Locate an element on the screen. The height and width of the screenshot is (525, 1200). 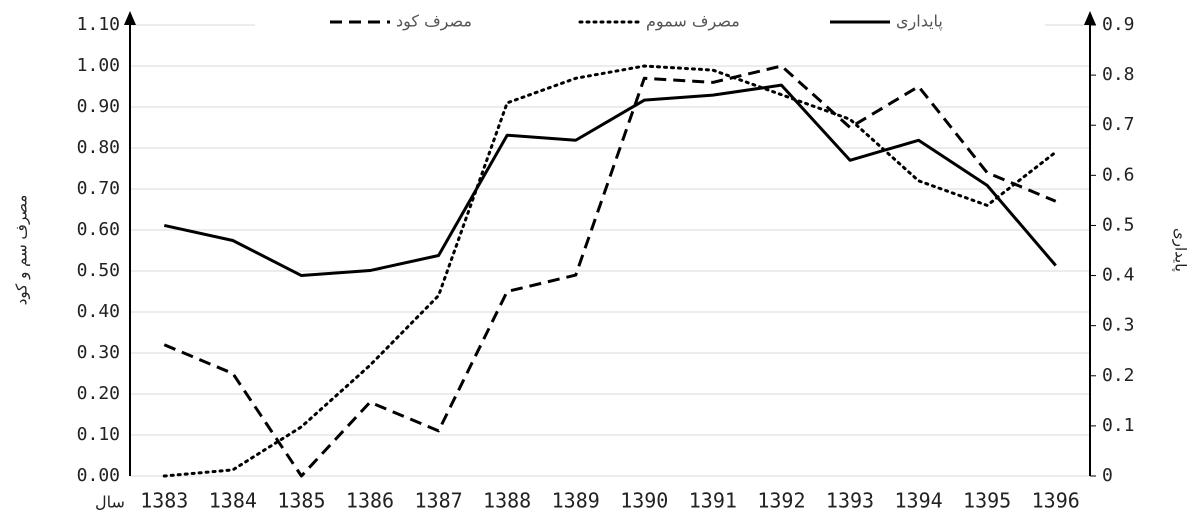
y-tick-label: 0.50 is located at coordinates (98, 270).